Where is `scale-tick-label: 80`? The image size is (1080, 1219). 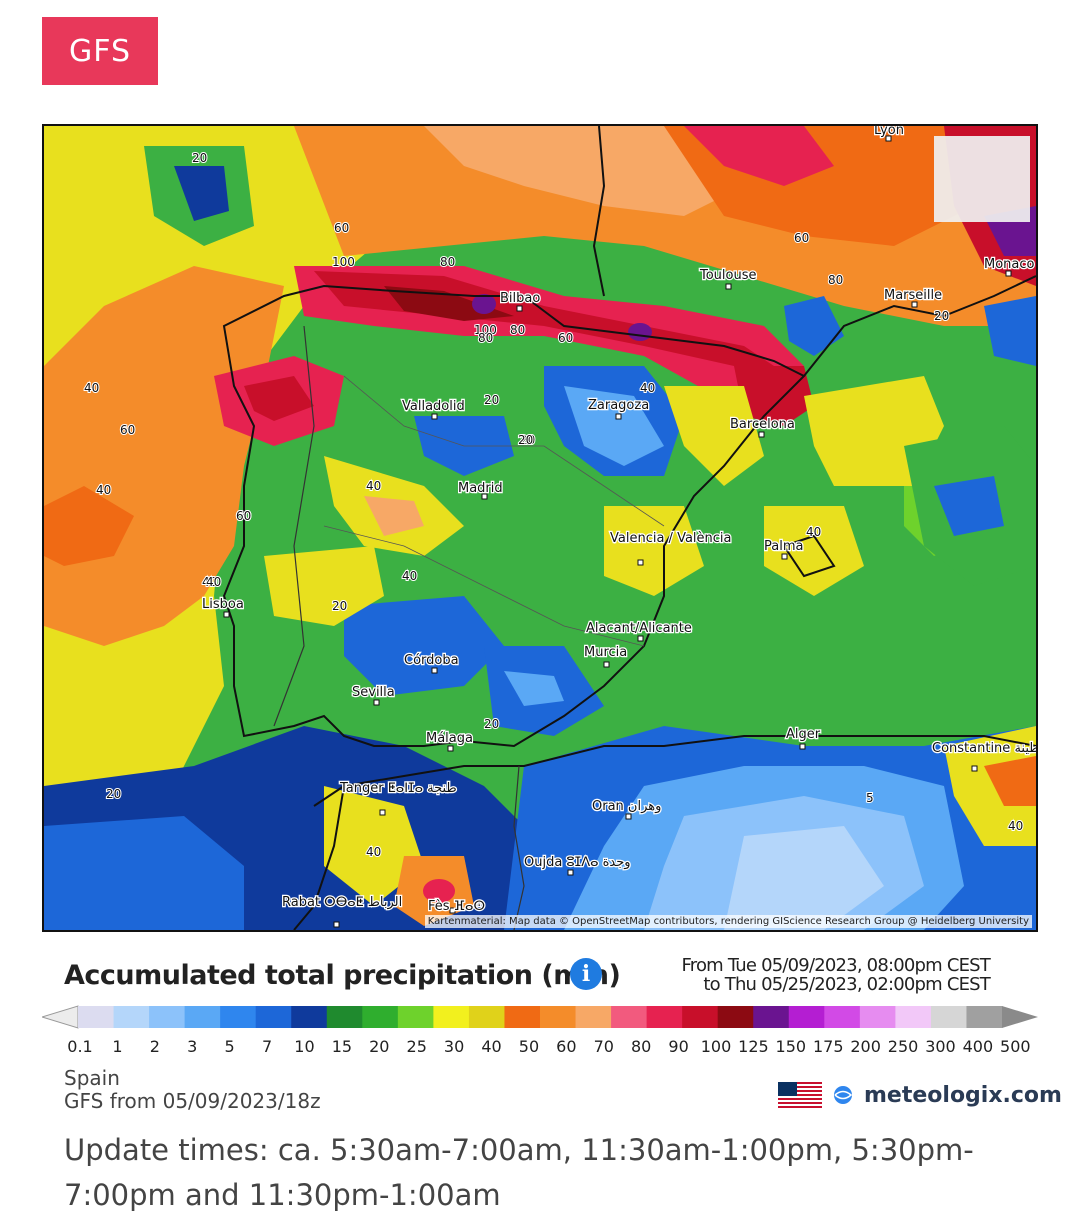
scale-tick-label: 80 is located at coordinates (641, 1046).